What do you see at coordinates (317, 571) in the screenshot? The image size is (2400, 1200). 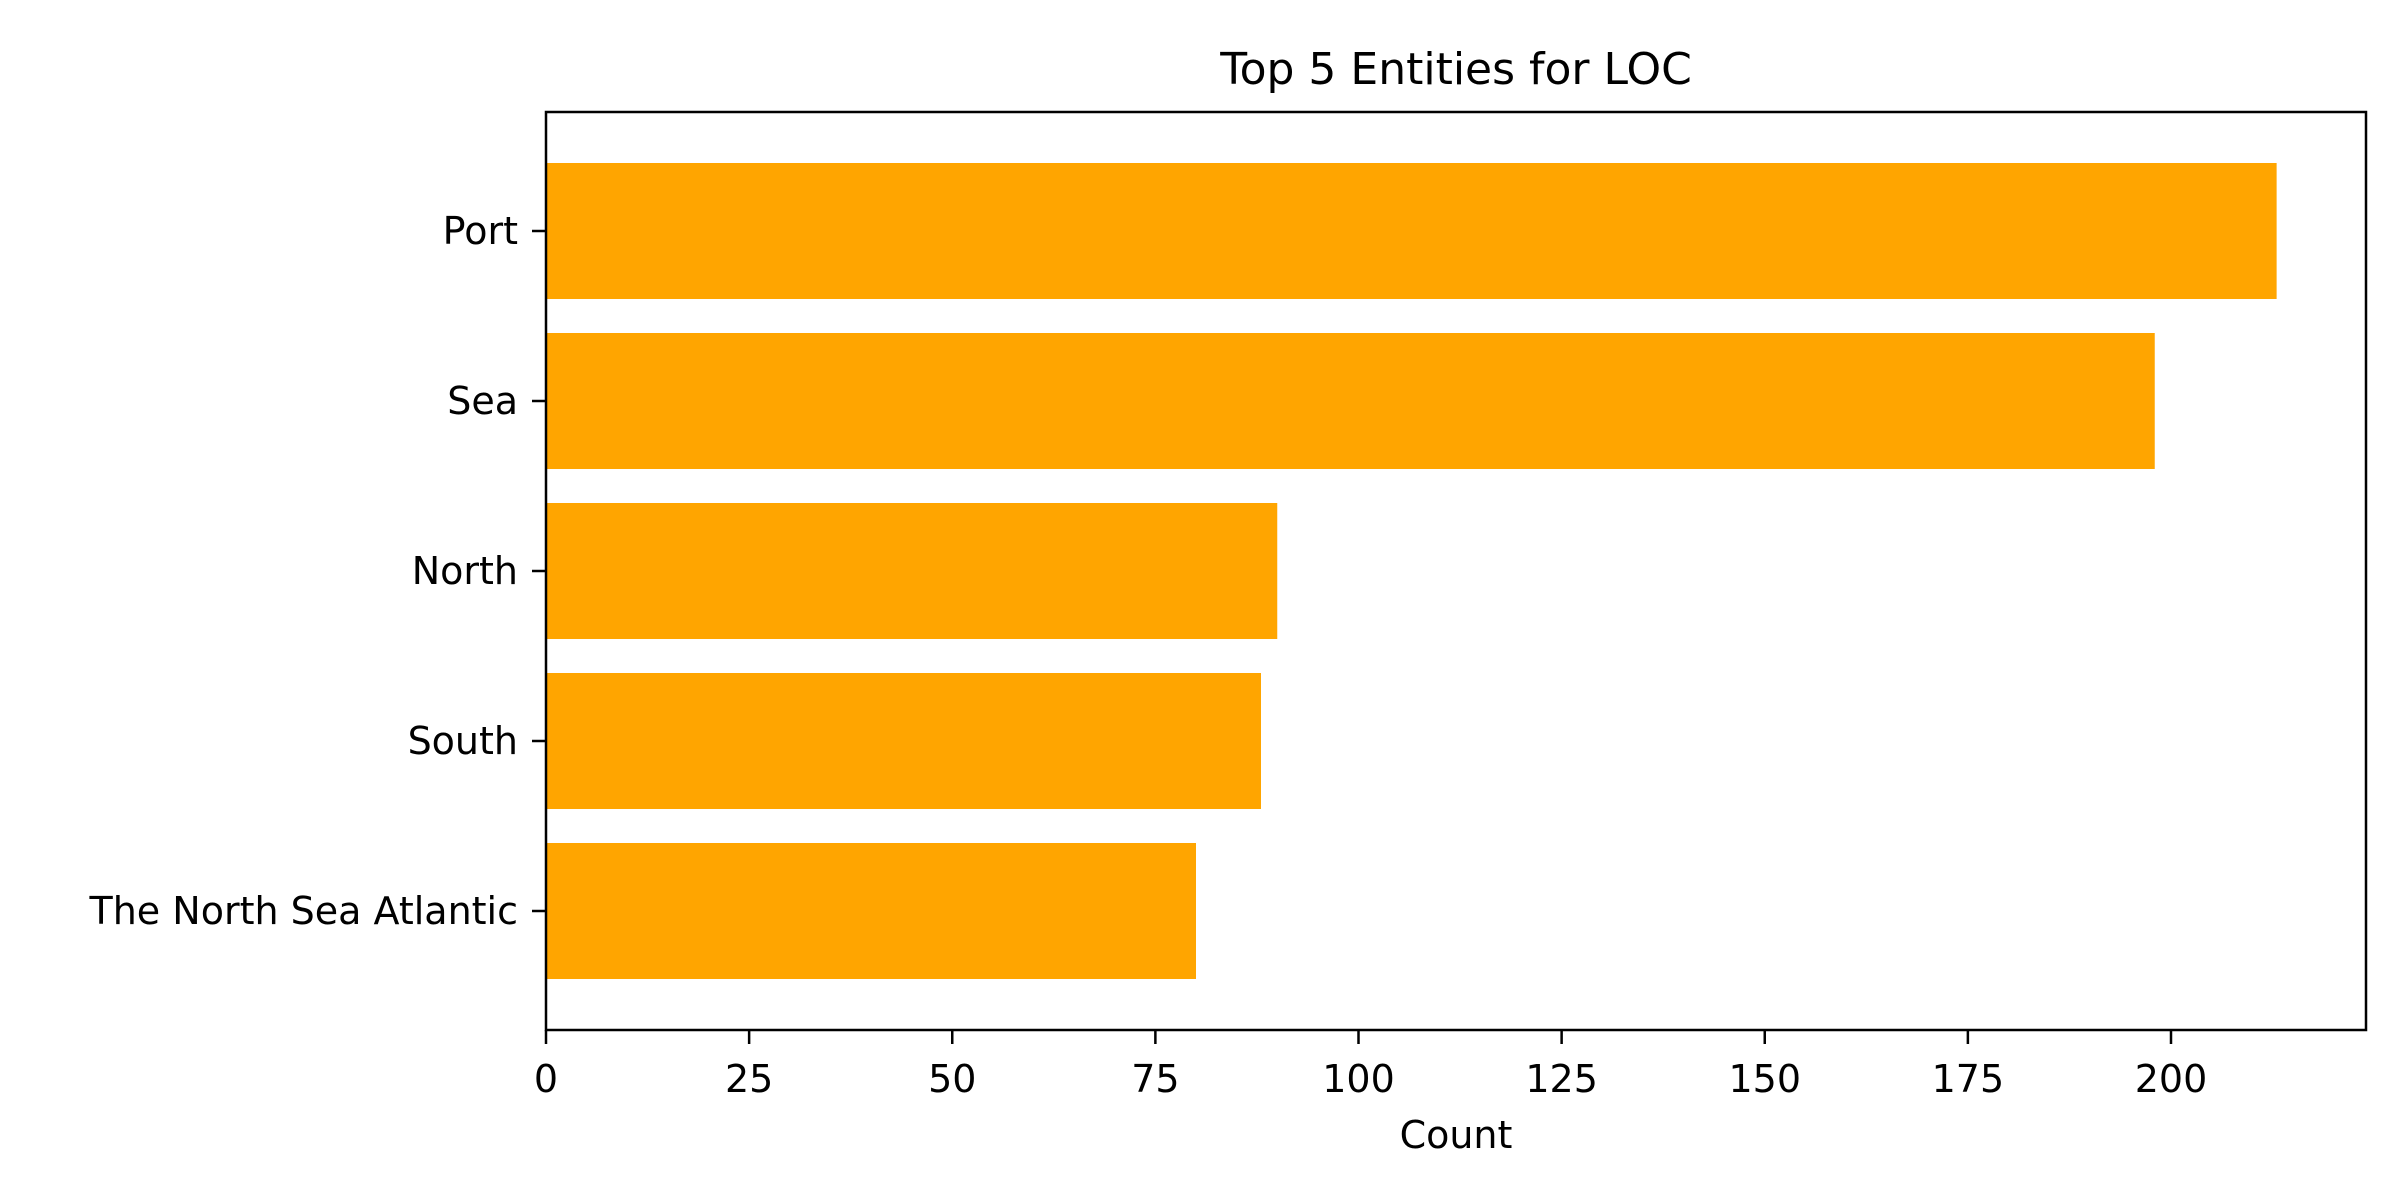 I see `y-axis-ticks: Port Sea North South The North Sea Atlantic` at bounding box center [317, 571].